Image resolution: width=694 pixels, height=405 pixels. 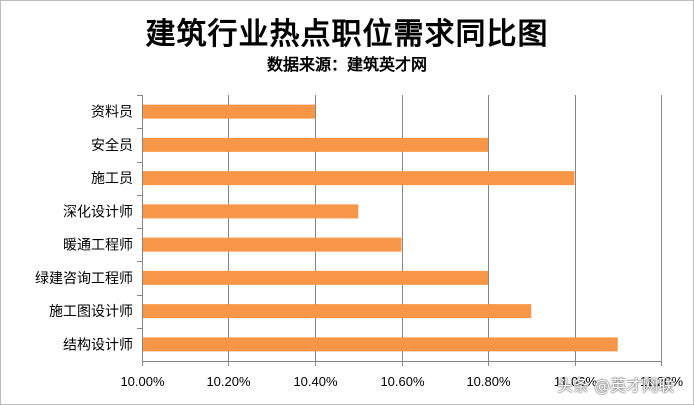 What do you see at coordinates (98, 345) in the screenshot?
I see `category-label: 结构设计师` at bounding box center [98, 345].